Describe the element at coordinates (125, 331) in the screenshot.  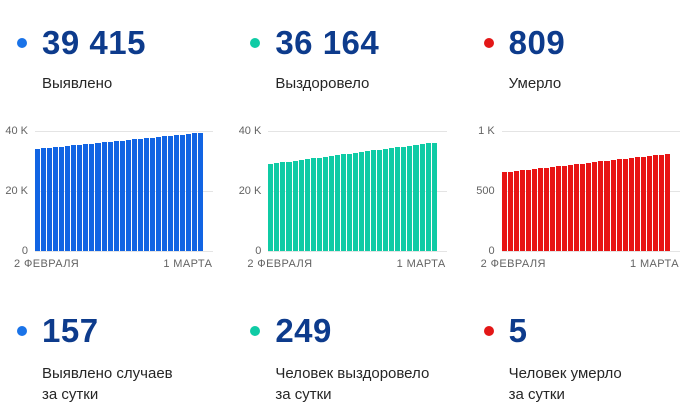
I see `stat-row: 157` at that location.